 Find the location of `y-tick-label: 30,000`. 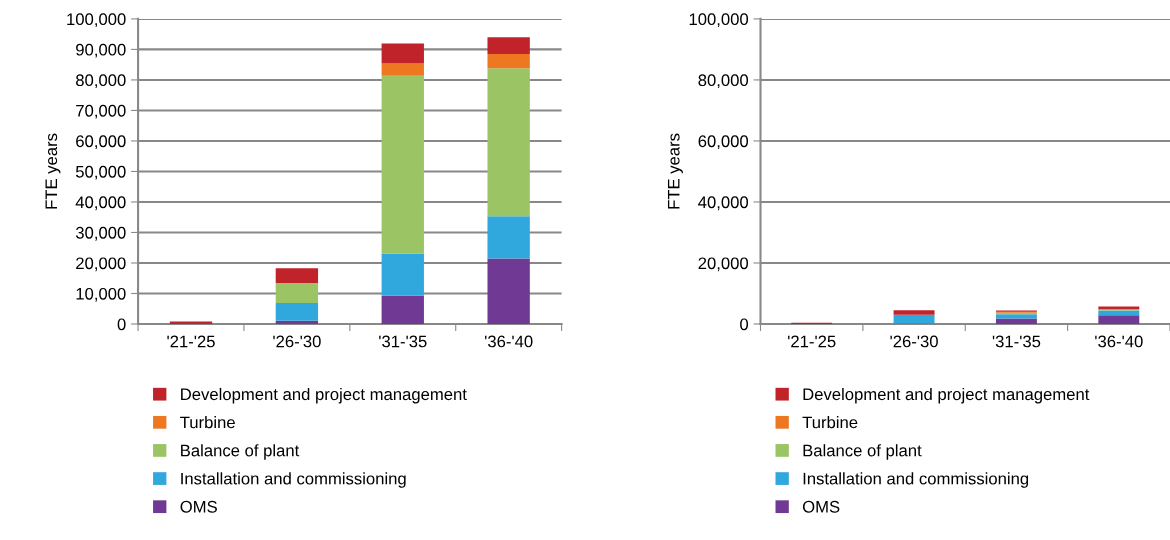

y-tick-label: 30,000 is located at coordinates (100, 233).